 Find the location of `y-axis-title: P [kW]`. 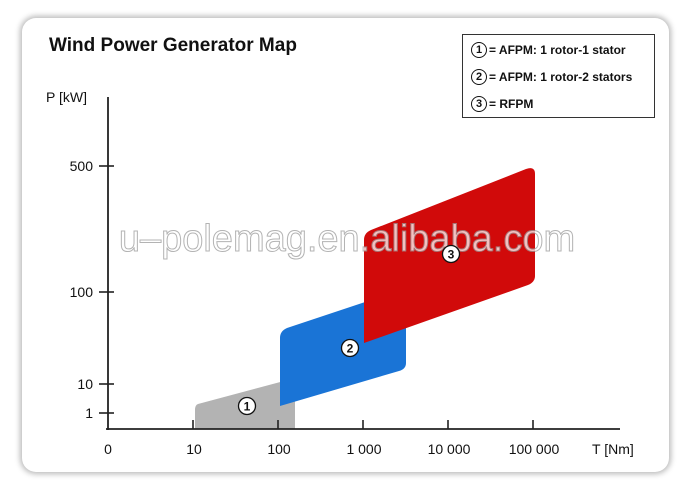

y-axis-title: P [kW] is located at coordinates (66, 97).